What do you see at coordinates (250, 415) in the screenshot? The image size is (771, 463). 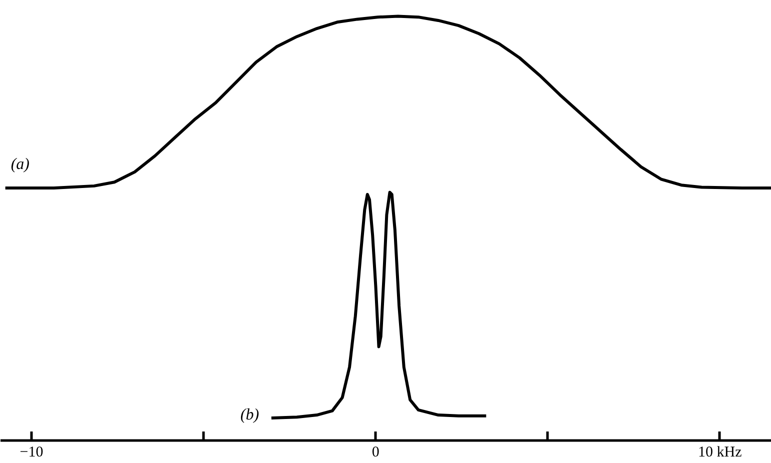 I see `series-label: (b)` at bounding box center [250, 415].